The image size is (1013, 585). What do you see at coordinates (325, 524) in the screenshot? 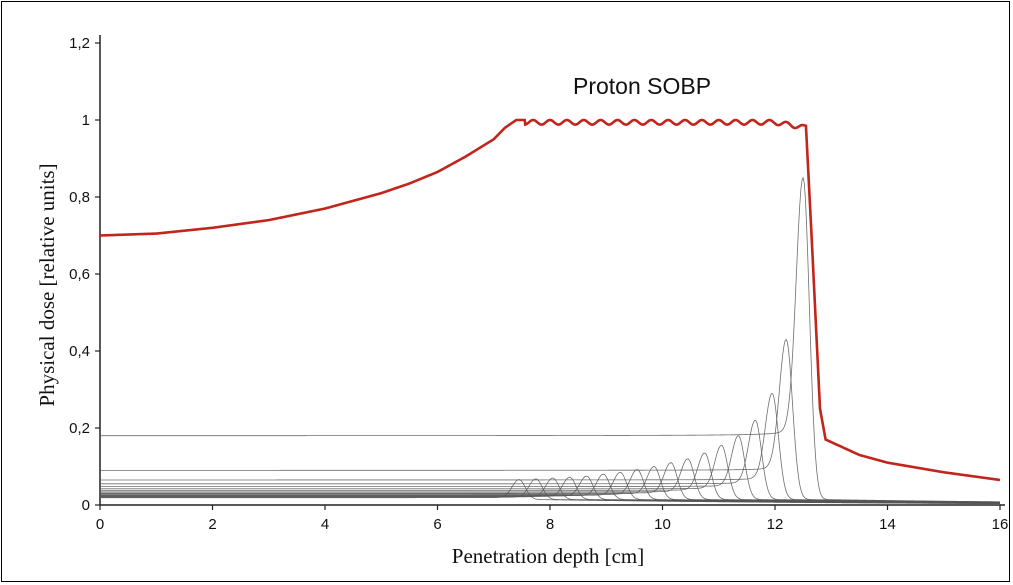
I see `x-tick-label: 4` at bounding box center [325, 524].